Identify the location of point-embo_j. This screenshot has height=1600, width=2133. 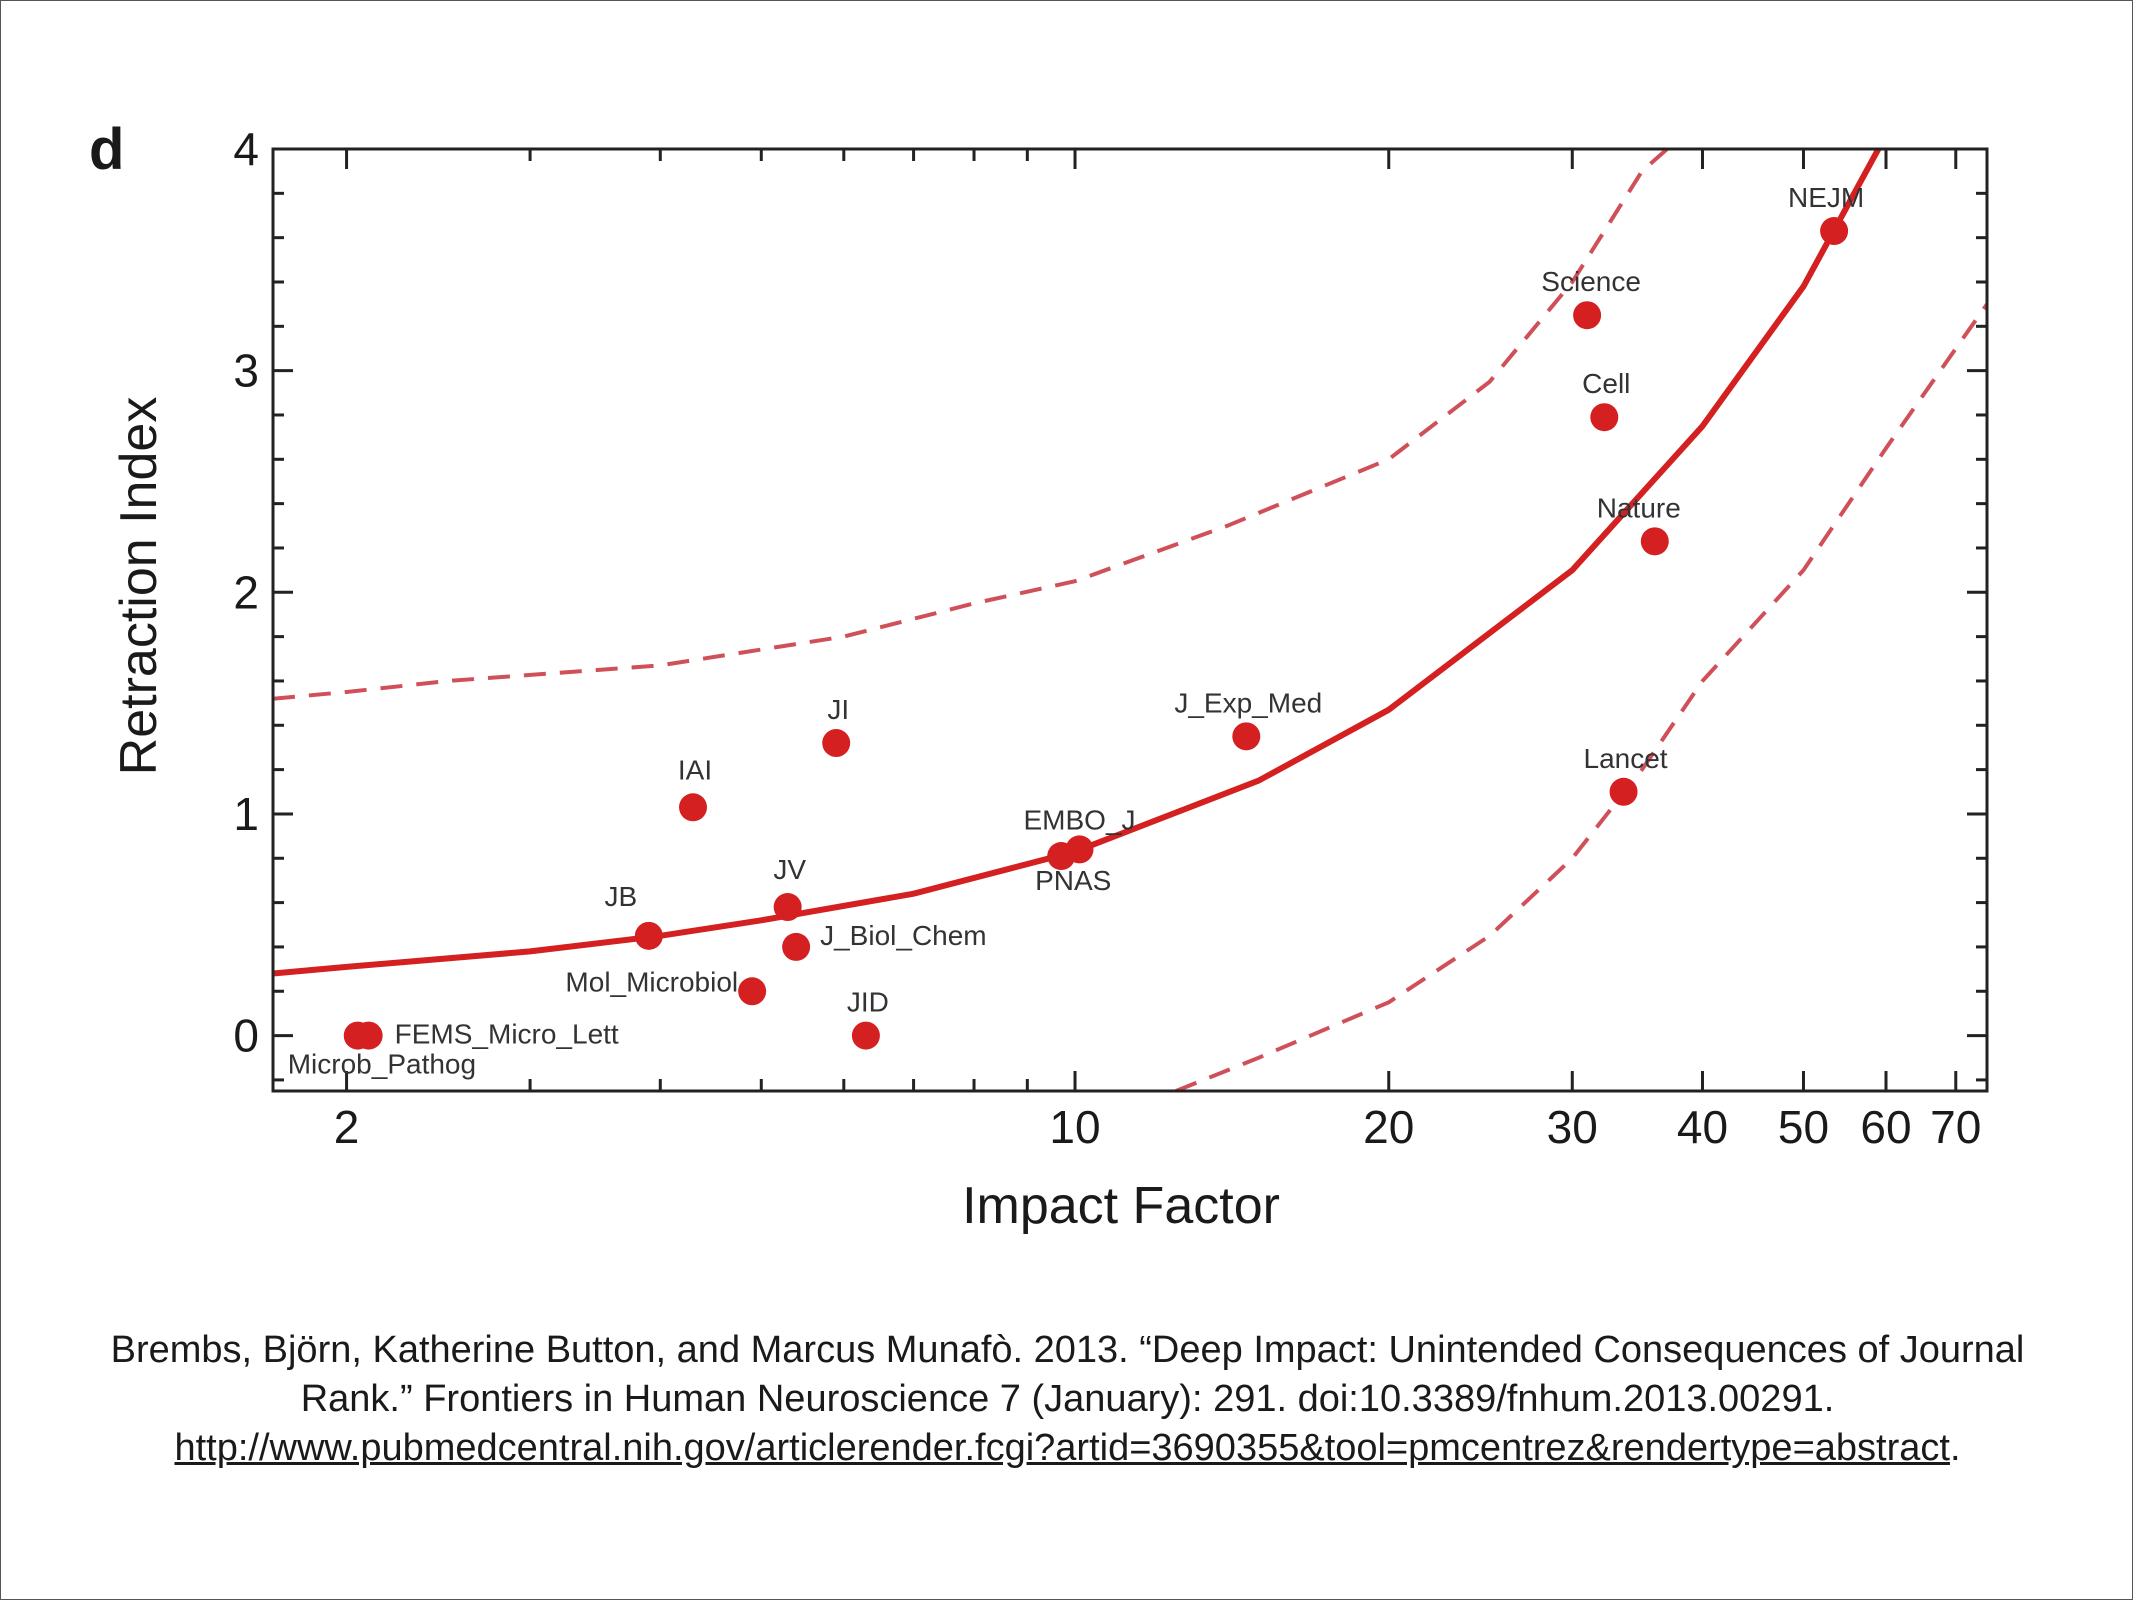
(1079, 849).